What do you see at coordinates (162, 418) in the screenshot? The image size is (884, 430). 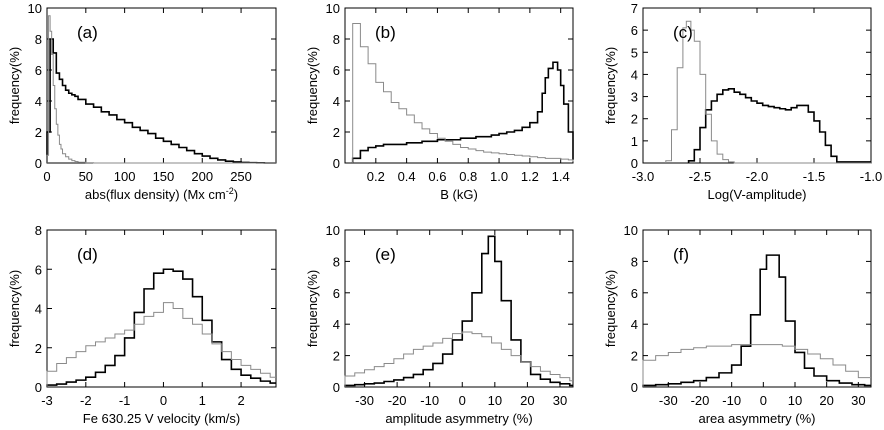 I see `x-axis-label: Fe 630.25 V velocity (km/s)` at bounding box center [162, 418].